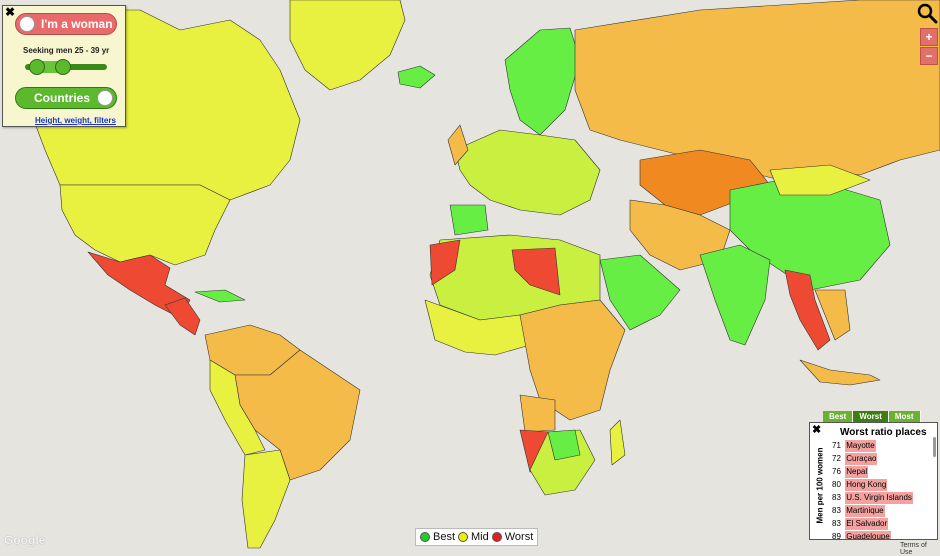 The width and height of the screenshot is (940, 556). Describe the element at coordinates (879, 498) in the screenshot. I see `place-name: U.S. Virgin Islands` at that location.